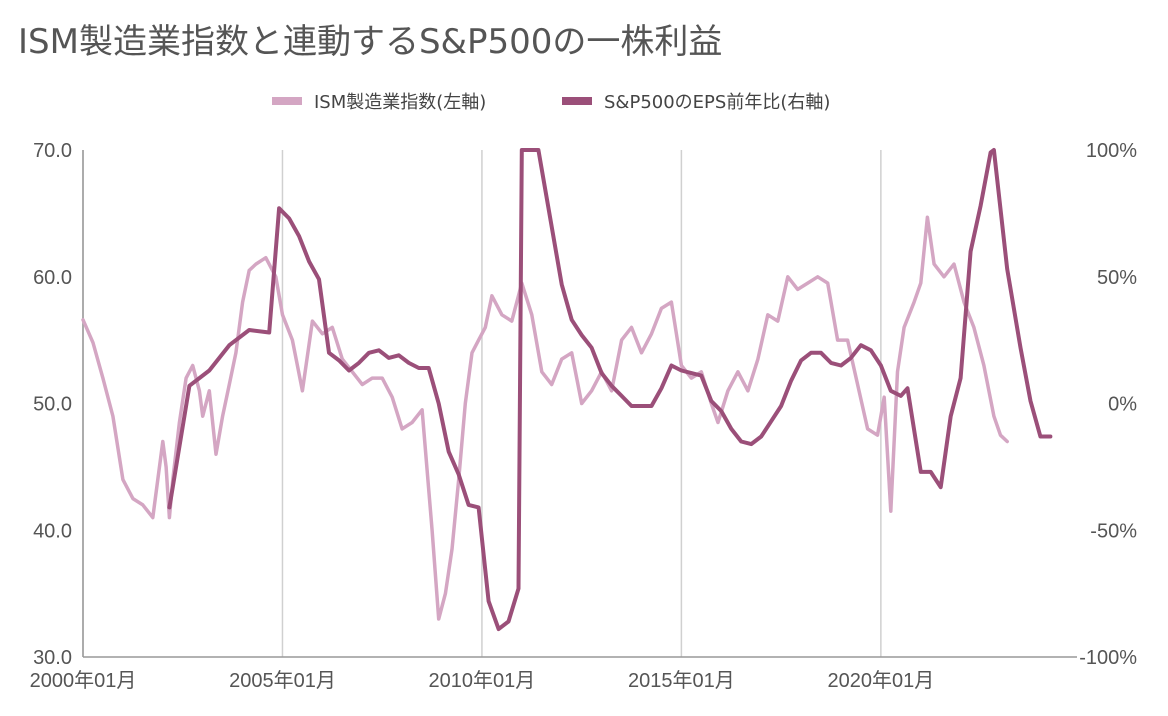  What do you see at coordinates (1122, 405) in the screenshot?
I see `y-right-tick-label: 0%` at bounding box center [1122, 405].